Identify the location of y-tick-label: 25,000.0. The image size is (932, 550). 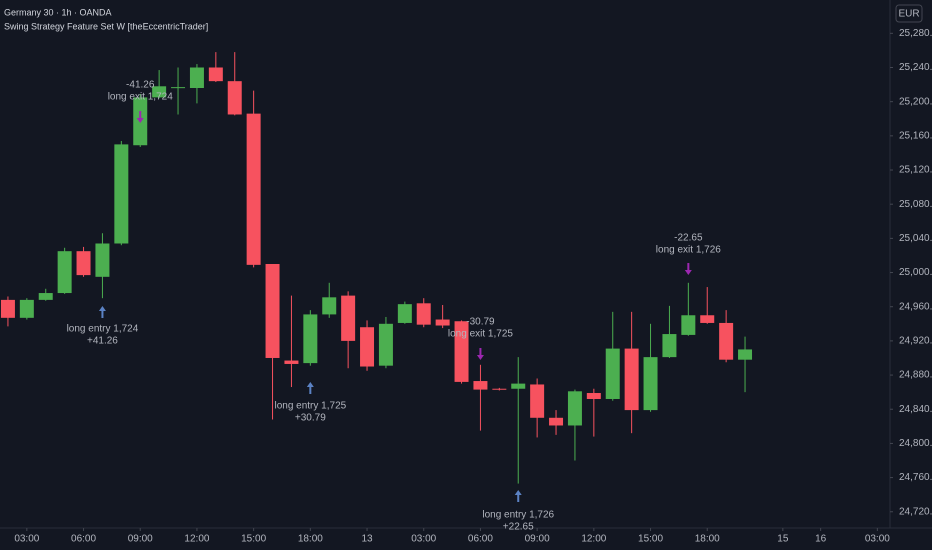
(915, 272).